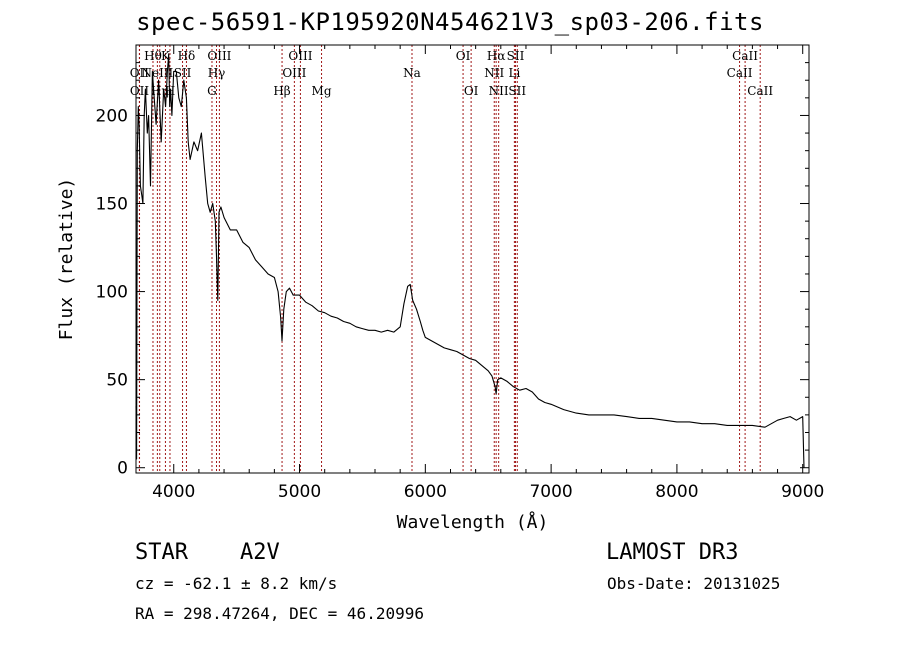 The image size is (900, 649). I want to click on line-label: H, so click(170, 91).